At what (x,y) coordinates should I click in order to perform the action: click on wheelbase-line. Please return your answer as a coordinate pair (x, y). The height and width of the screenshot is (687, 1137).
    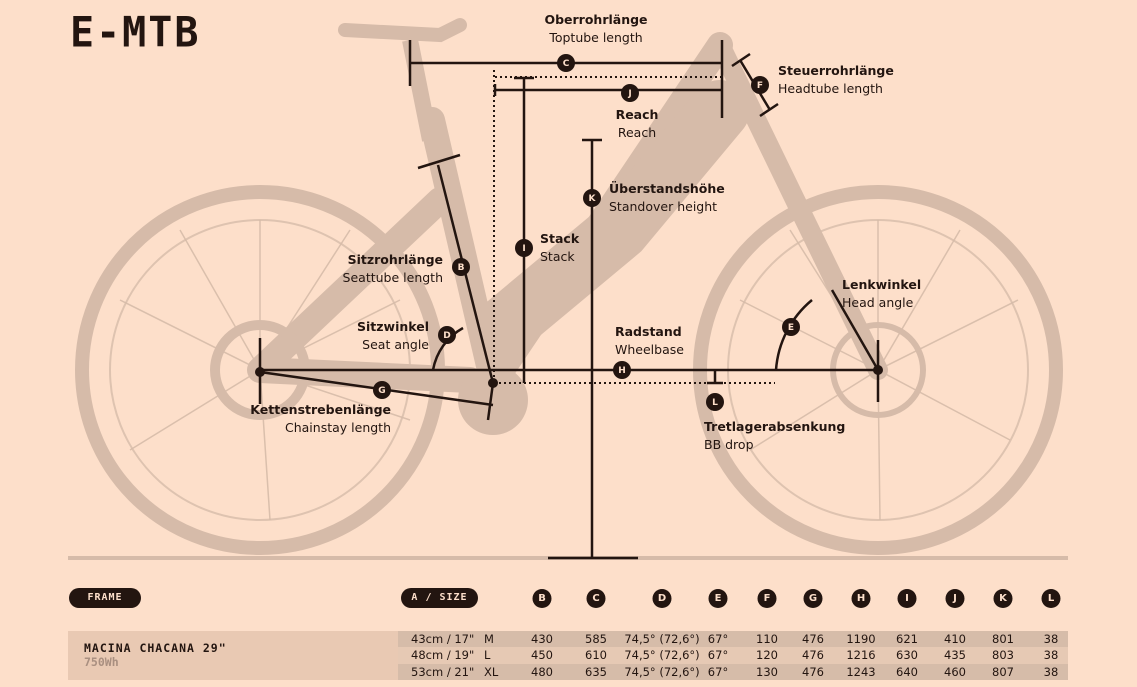
    Looking at the image, I should click on (569, 371).